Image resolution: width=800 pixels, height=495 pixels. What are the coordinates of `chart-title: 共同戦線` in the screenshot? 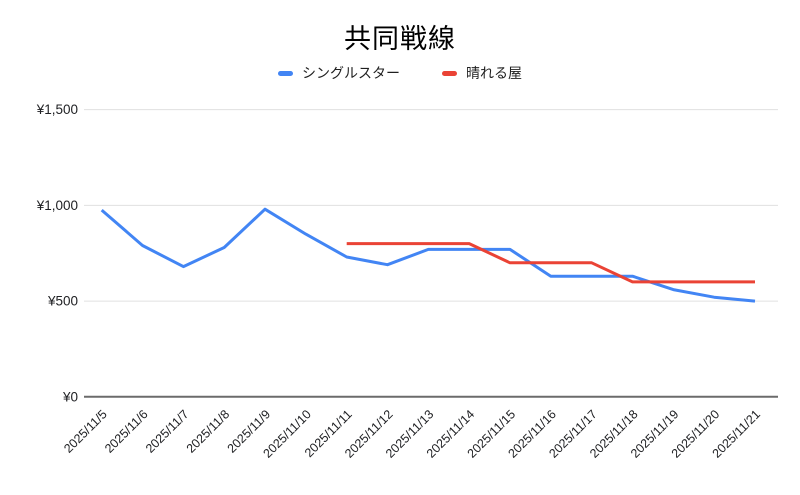 It's located at (400, 39).